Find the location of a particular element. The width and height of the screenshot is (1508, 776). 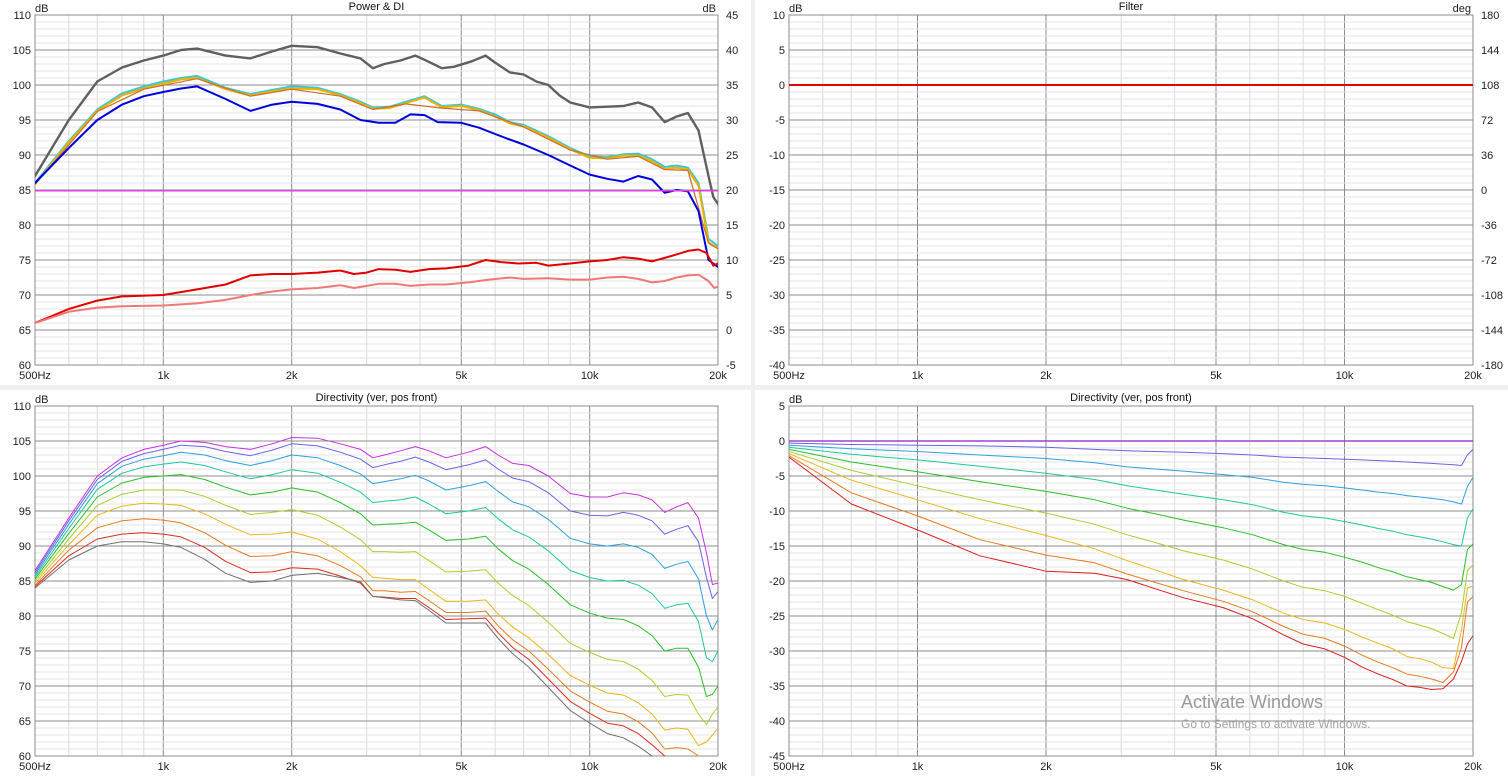

y2-tick-label: 180 is located at coordinates (1490, 16).